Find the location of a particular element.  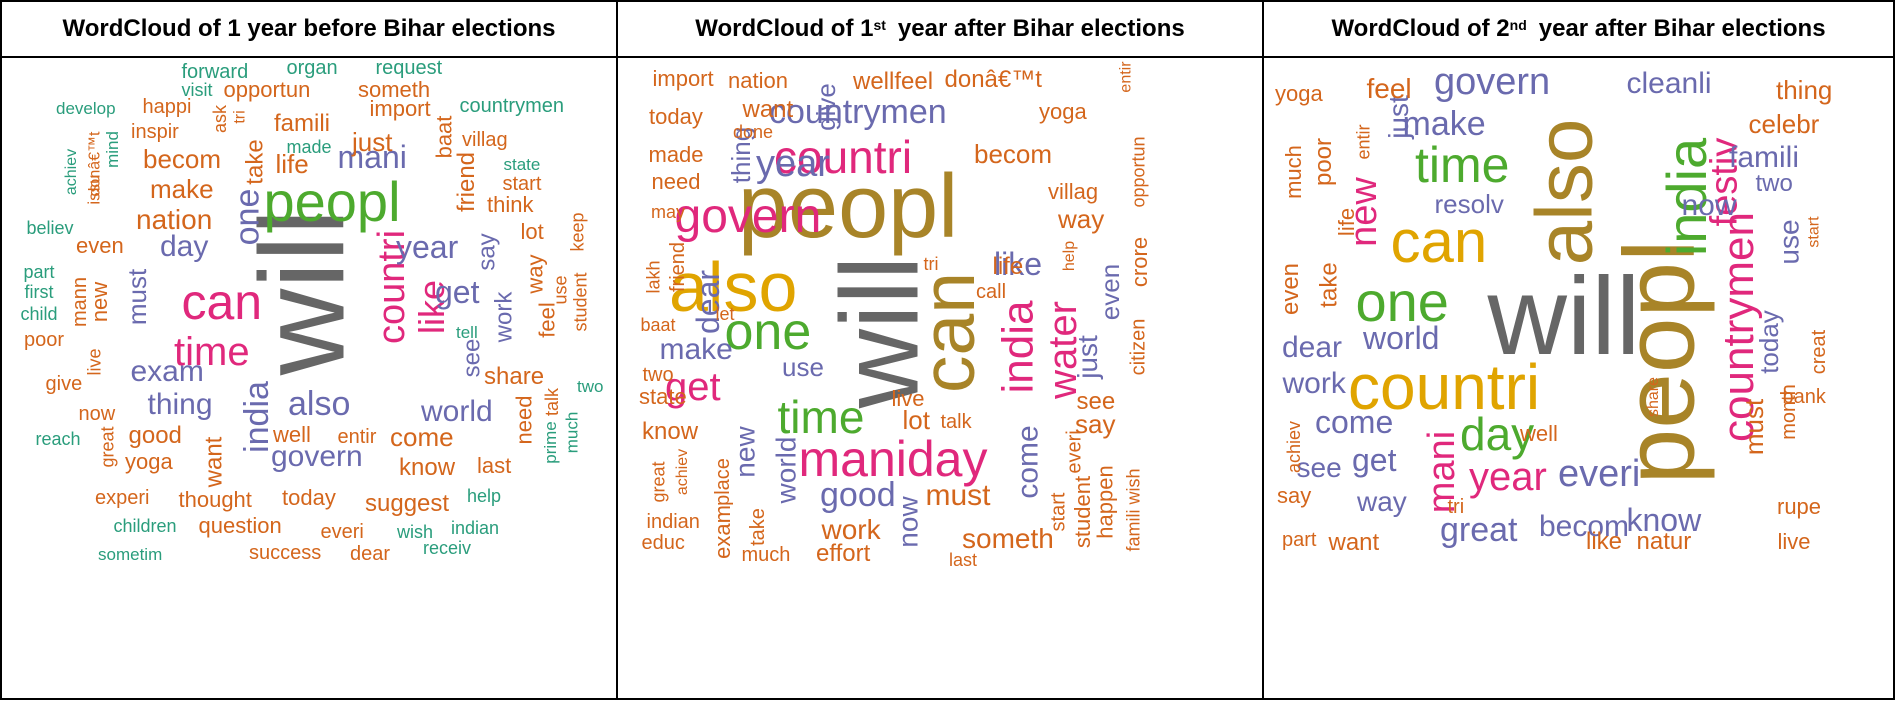

cloud-word: citizen is located at coordinates (1137, 347).